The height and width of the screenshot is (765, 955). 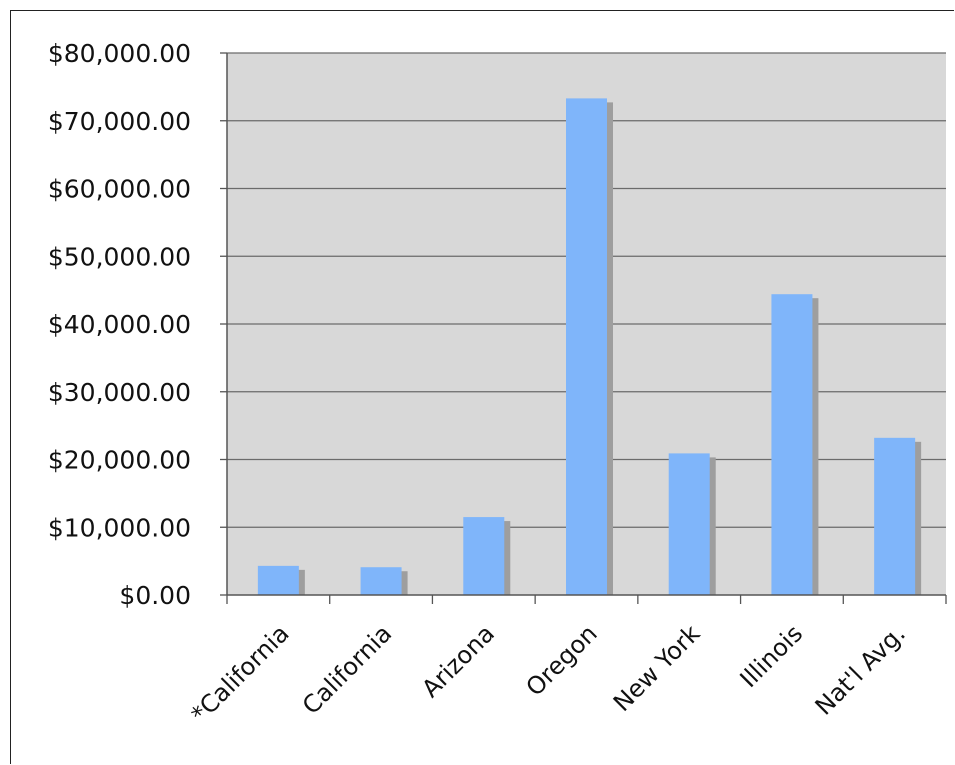 What do you see at coordinates (155, 595) in the screenshot?
I see `y-tick-label: $0.00` at bounding box center [155, 595].